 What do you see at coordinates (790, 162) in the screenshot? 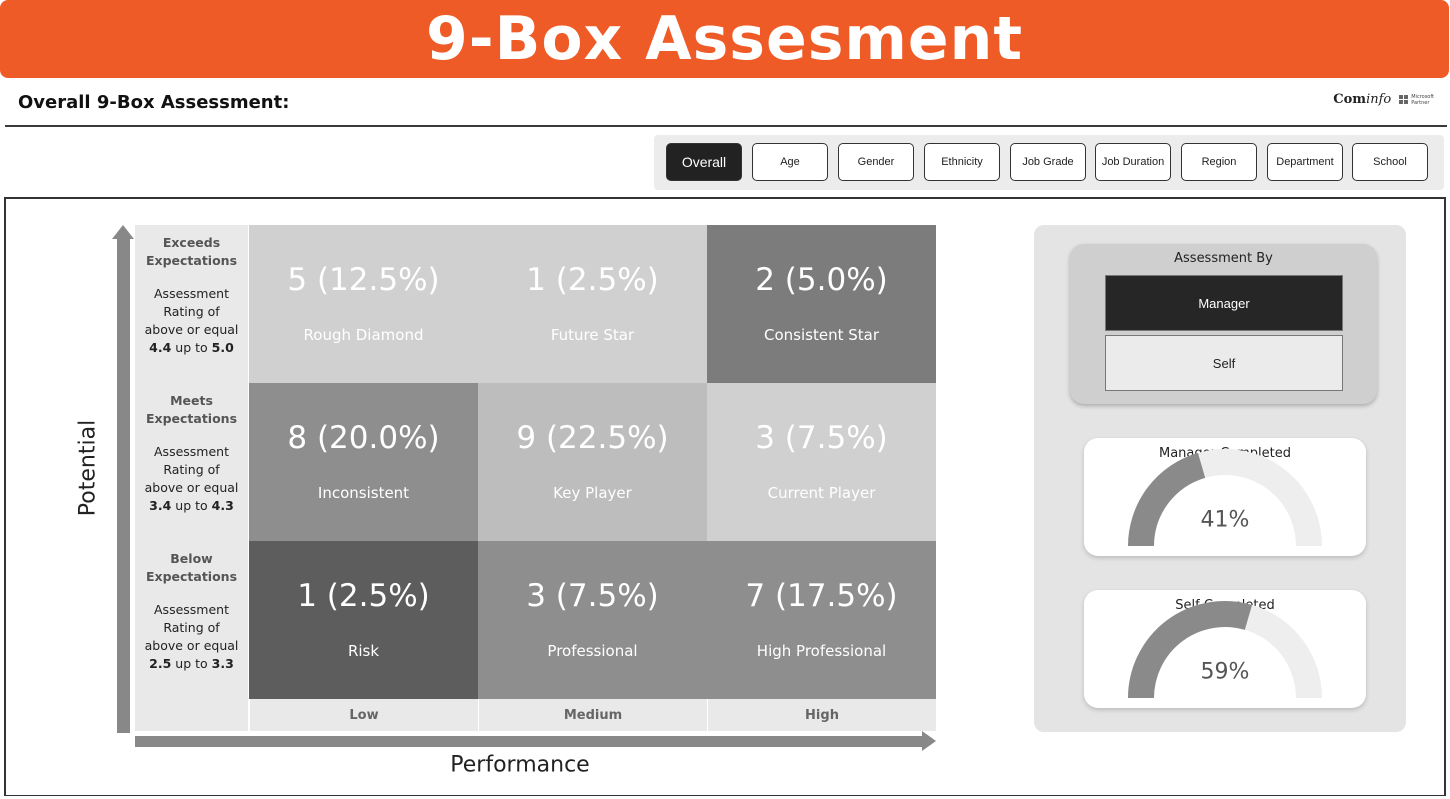
I see `filter-age-button: Age` at bounding box center [790, 162].